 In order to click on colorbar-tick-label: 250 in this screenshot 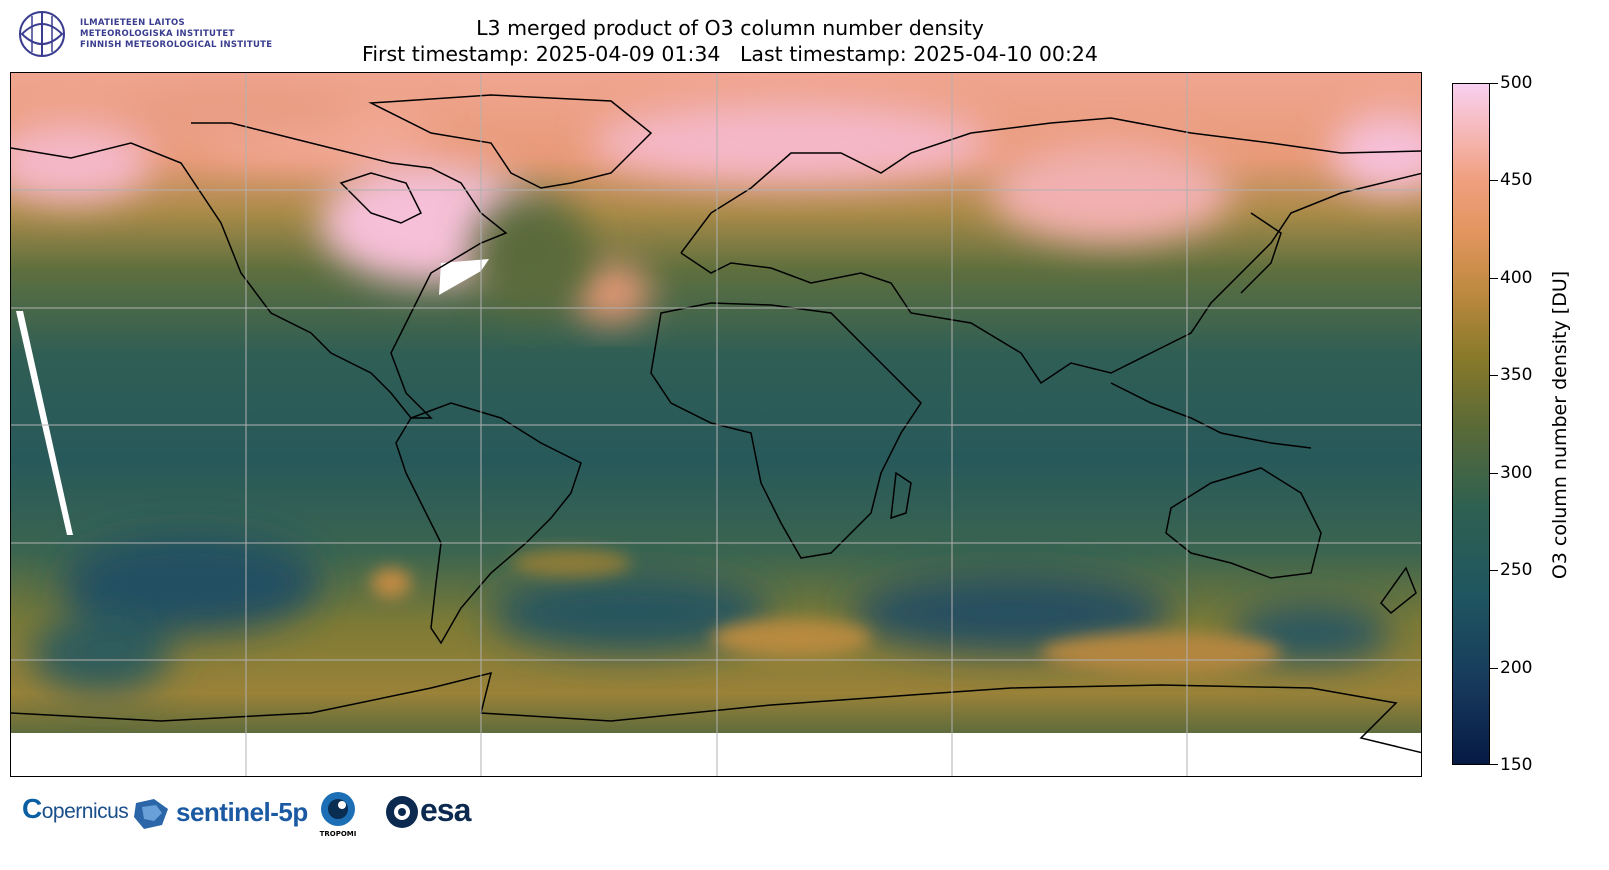, I will do `click(1516, 570)`.